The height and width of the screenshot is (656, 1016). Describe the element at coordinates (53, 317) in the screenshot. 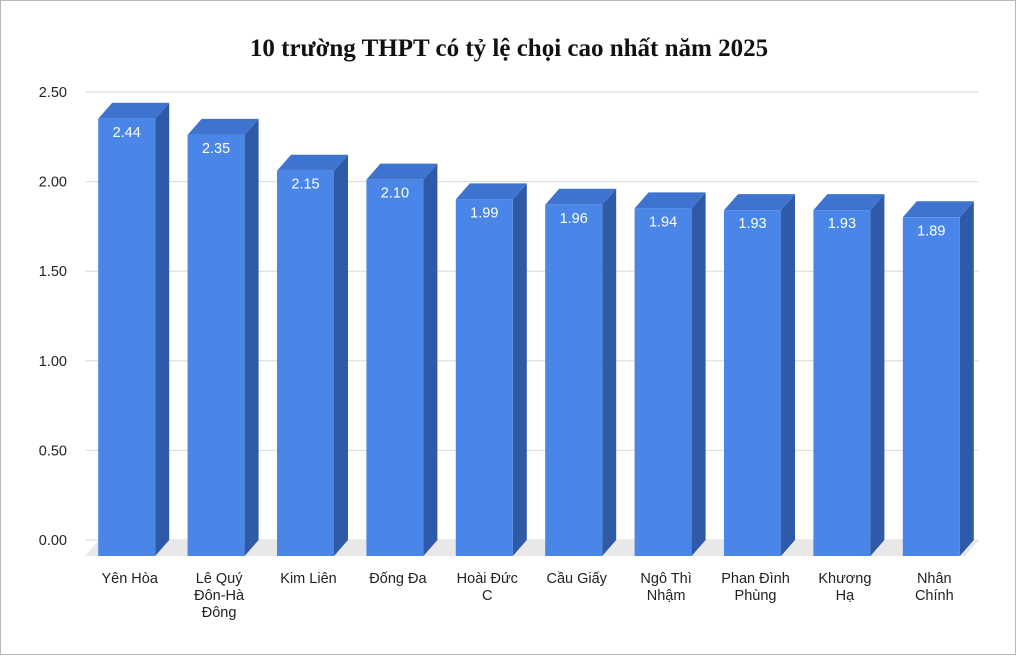

I see `y-axis-ticks: 0.00 0.50 1.00 1.50 2.00 2.50` at that location.